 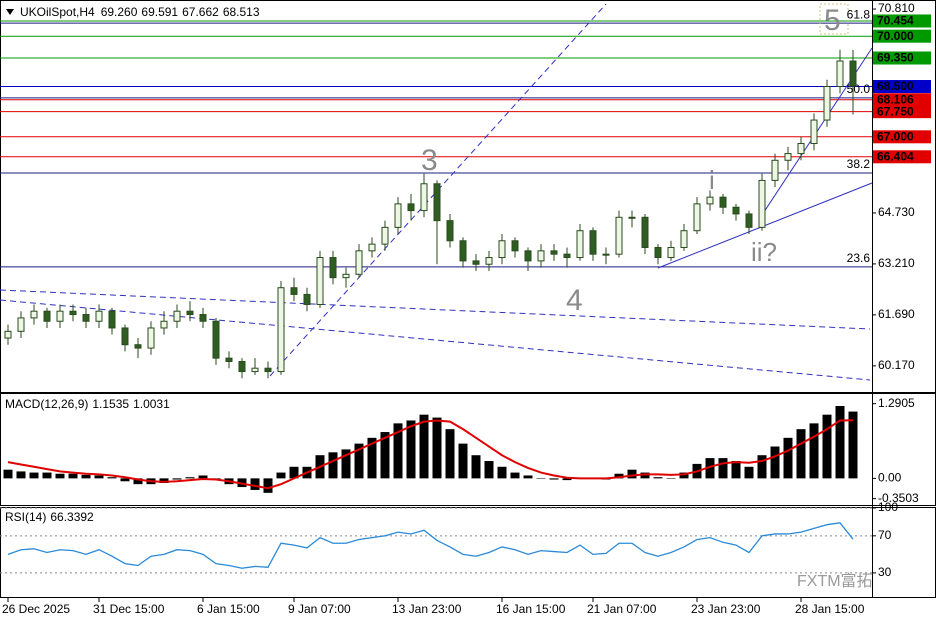 I want to click on selection-box, so click(x=834, y=19).